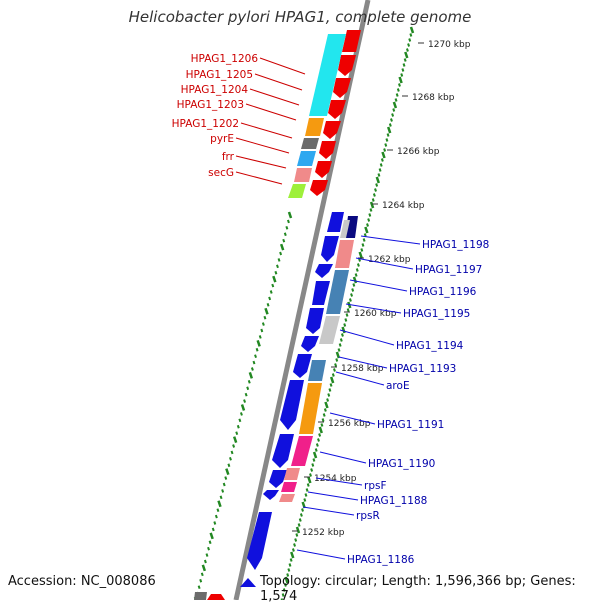 The height and width of the screenshot is (604, 600). What do you see at coordinates (225, 59) in the screenshot?
I see `gene-label-reverse: HPAG1_1206` at bounding box center [225, 59].